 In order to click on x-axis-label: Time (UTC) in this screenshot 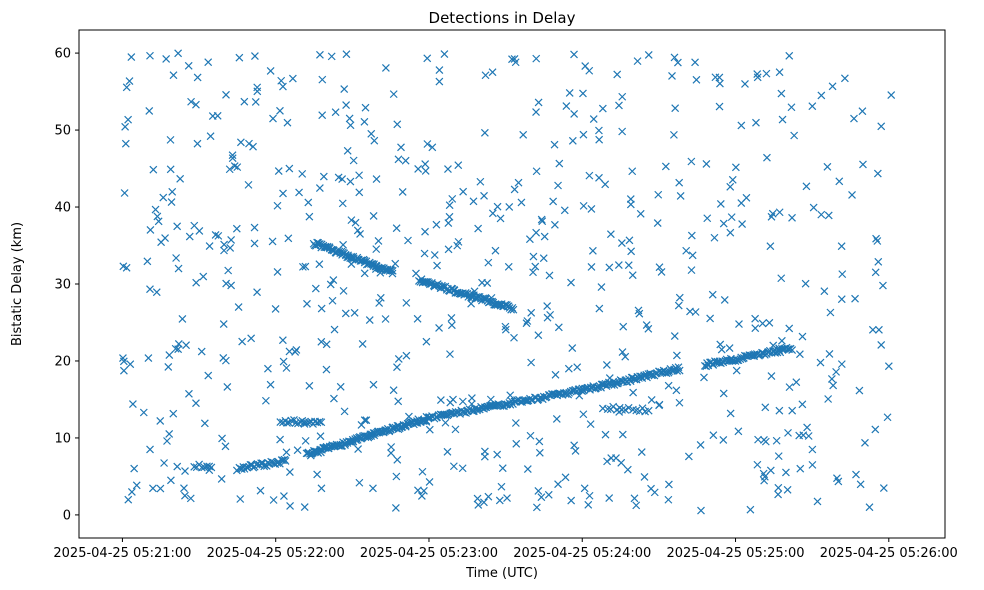, I will do `click(501, 573)`.